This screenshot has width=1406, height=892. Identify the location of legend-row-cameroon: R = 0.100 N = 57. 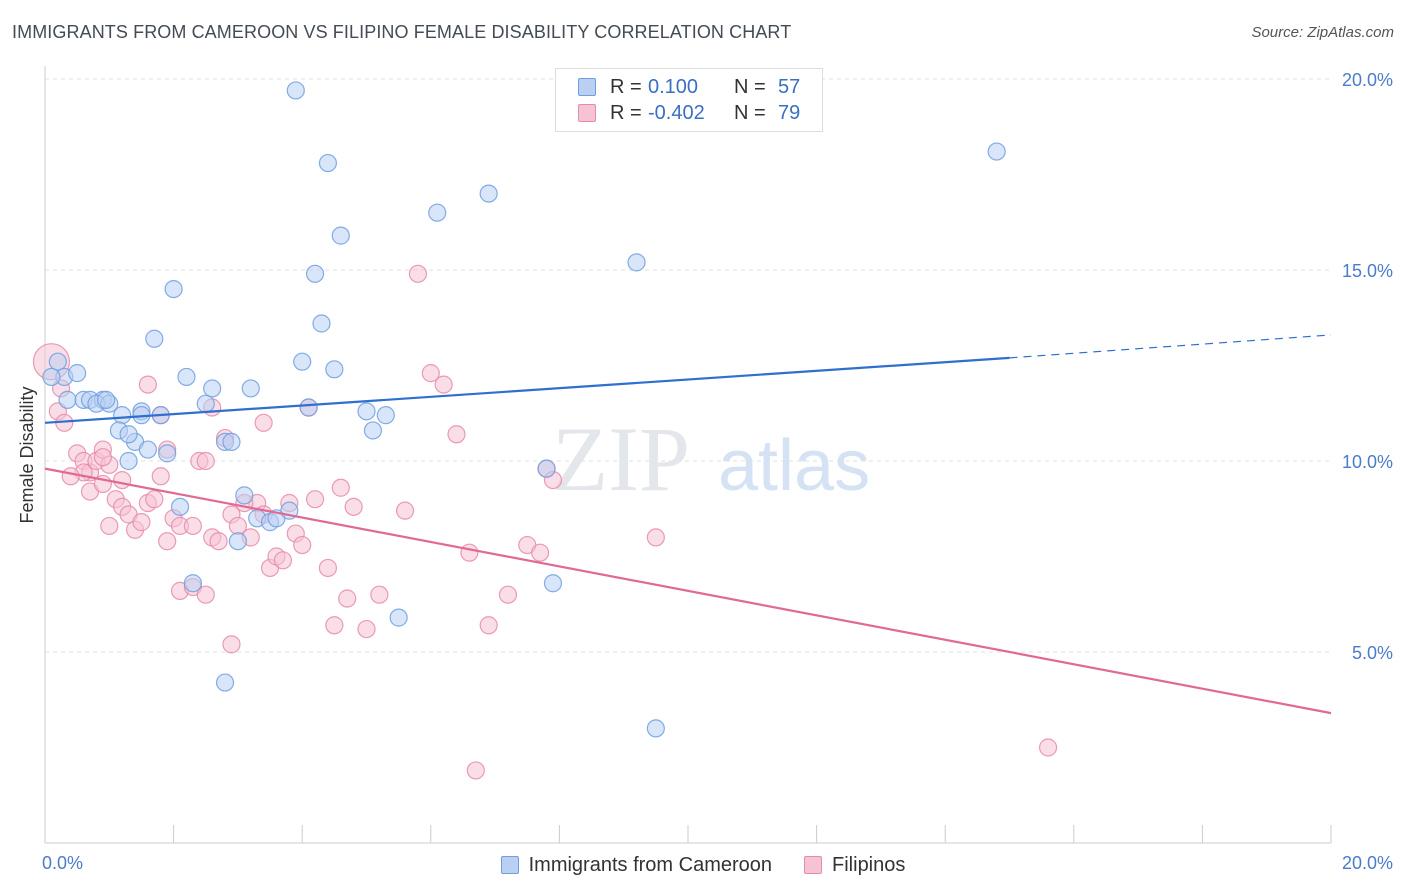
(689, 87).